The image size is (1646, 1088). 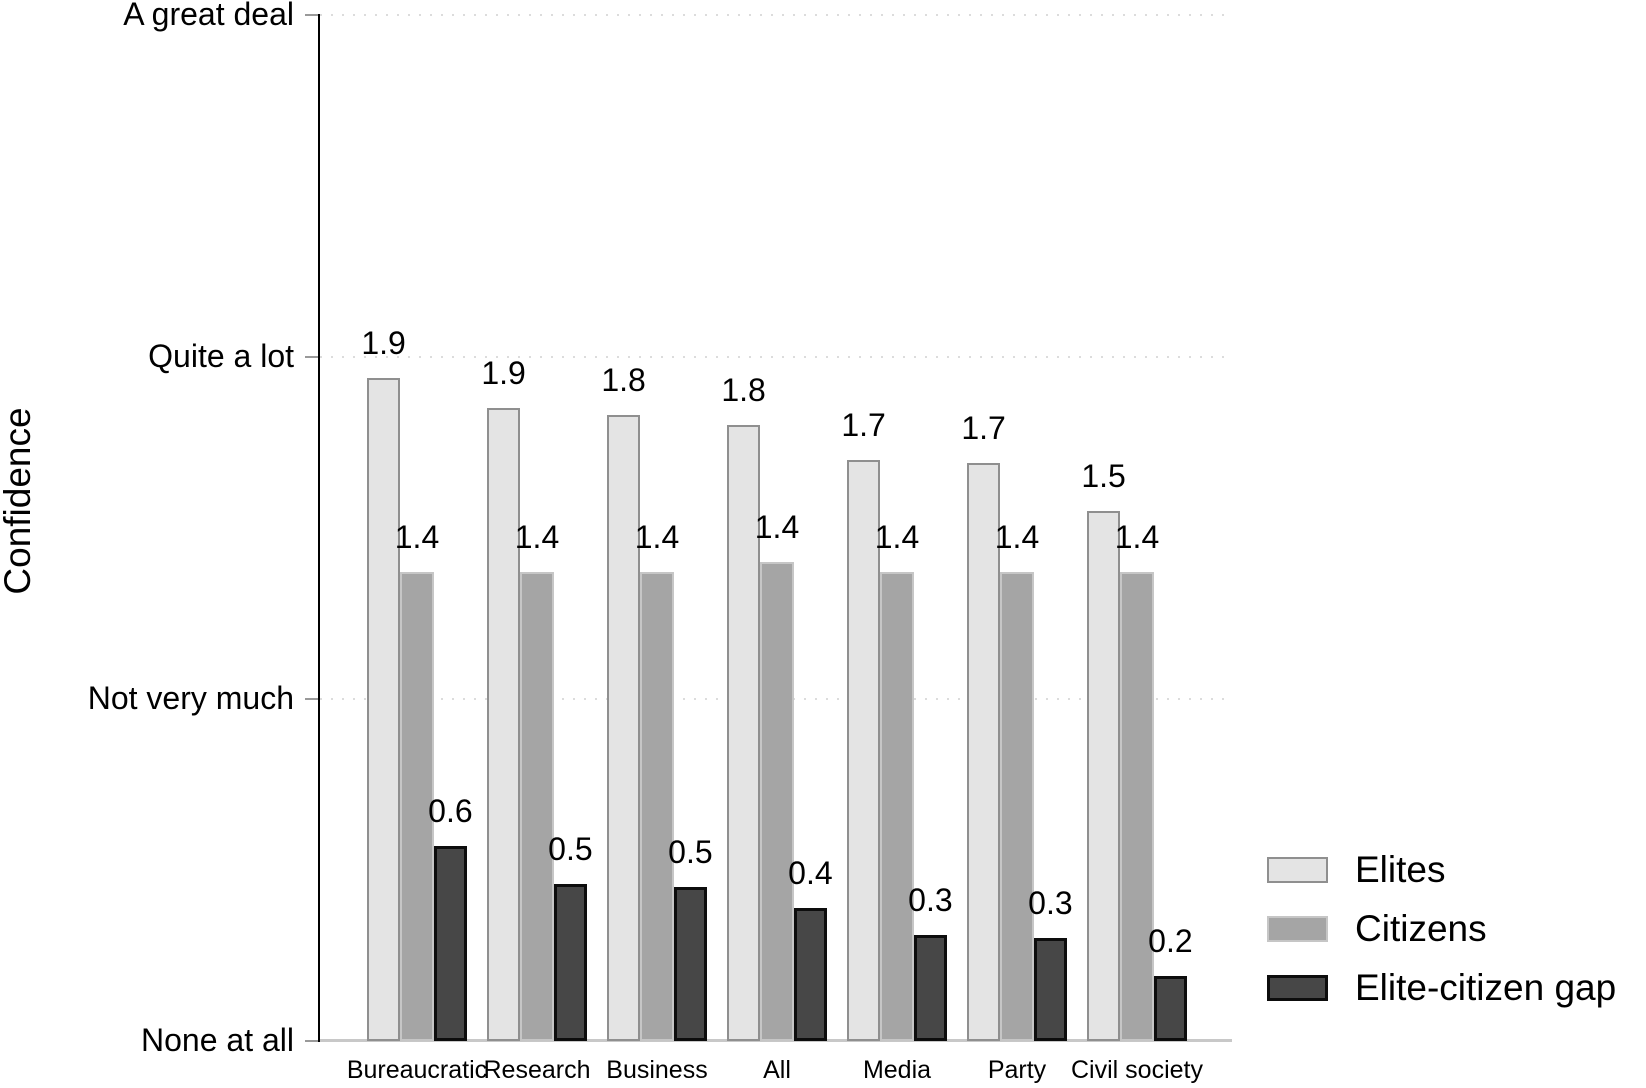 I want to click on legend-swatch-elite-citizen-gap, so click(x=1297, y=988).